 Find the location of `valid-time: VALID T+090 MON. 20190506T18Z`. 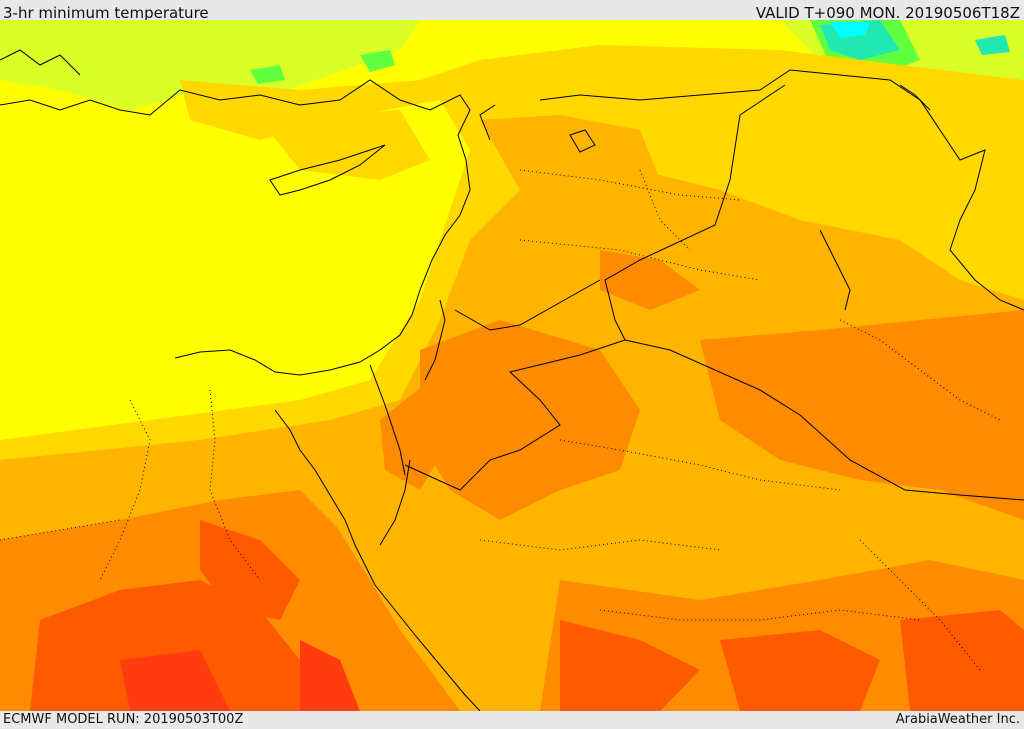

valid-time: VALID T+090 MON. 20190506T18Z is located at coordinates (887, 13).